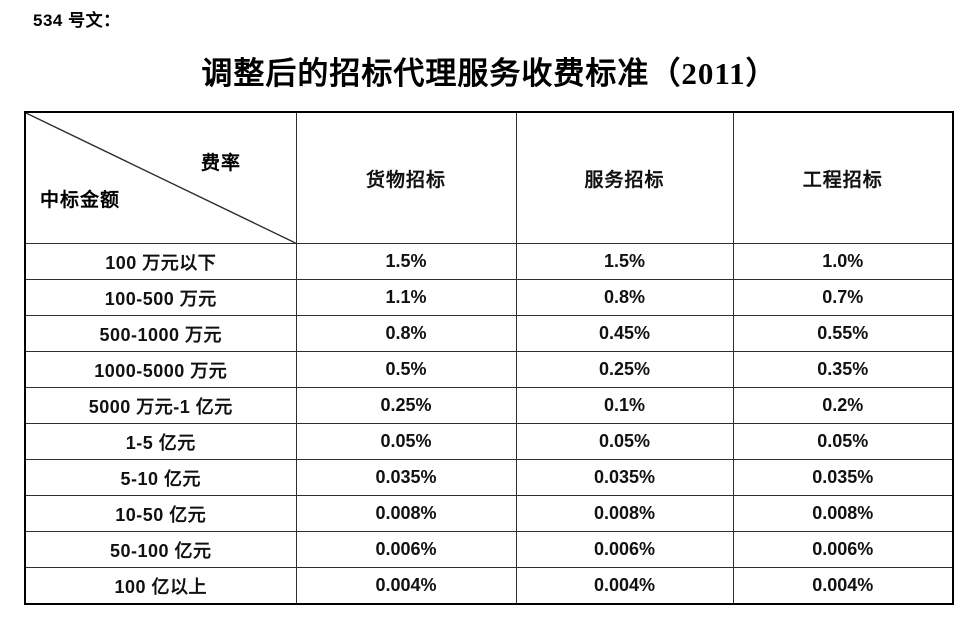 This screenshot has width=979, height=629. I want to click on amount-range-cell: 100 万元以下, so click(160, 261).